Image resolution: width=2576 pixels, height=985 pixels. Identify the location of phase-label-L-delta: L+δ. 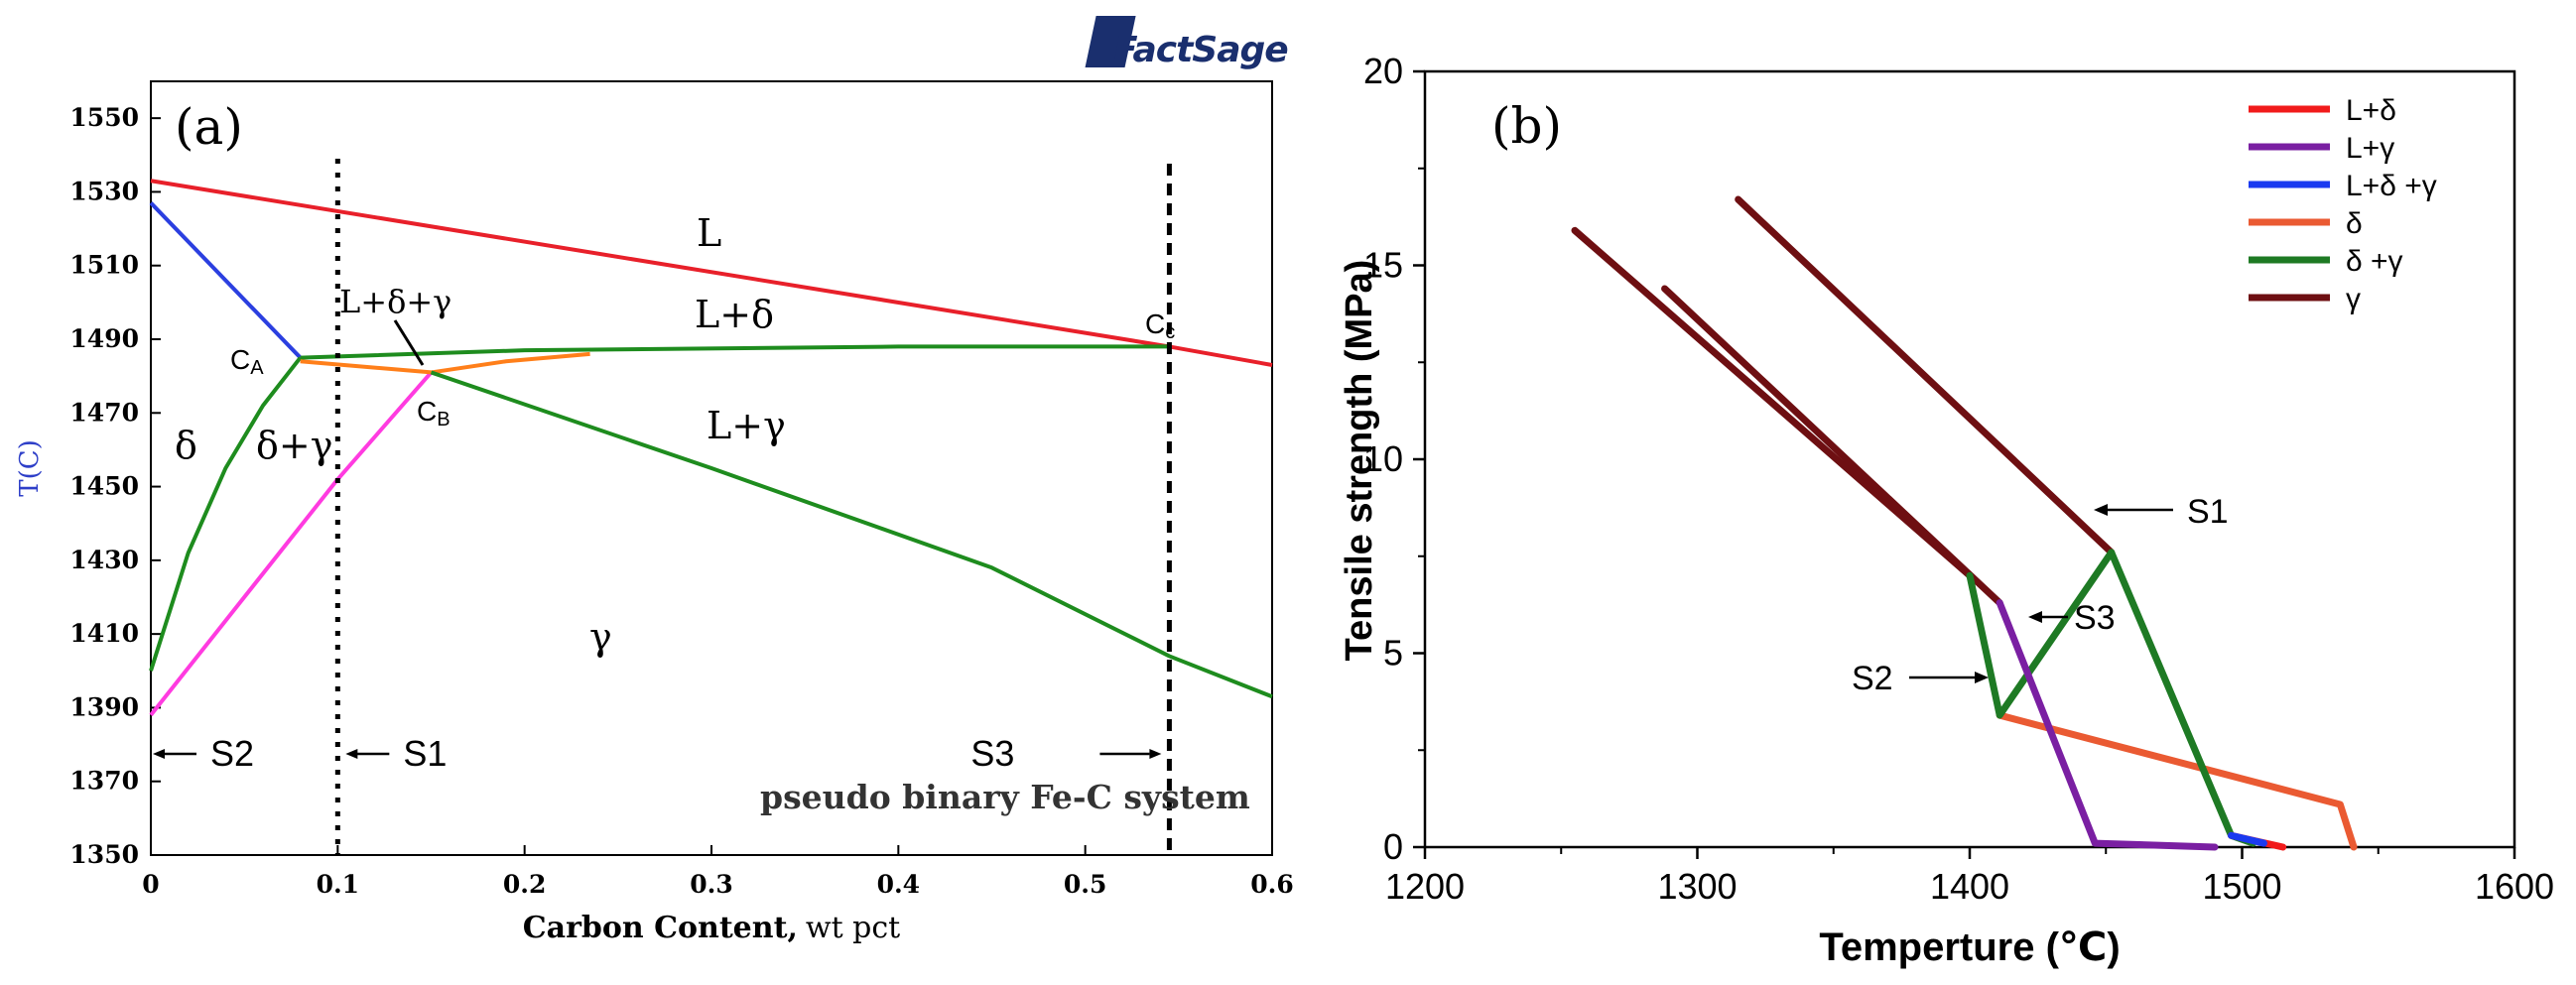
(735, 314).